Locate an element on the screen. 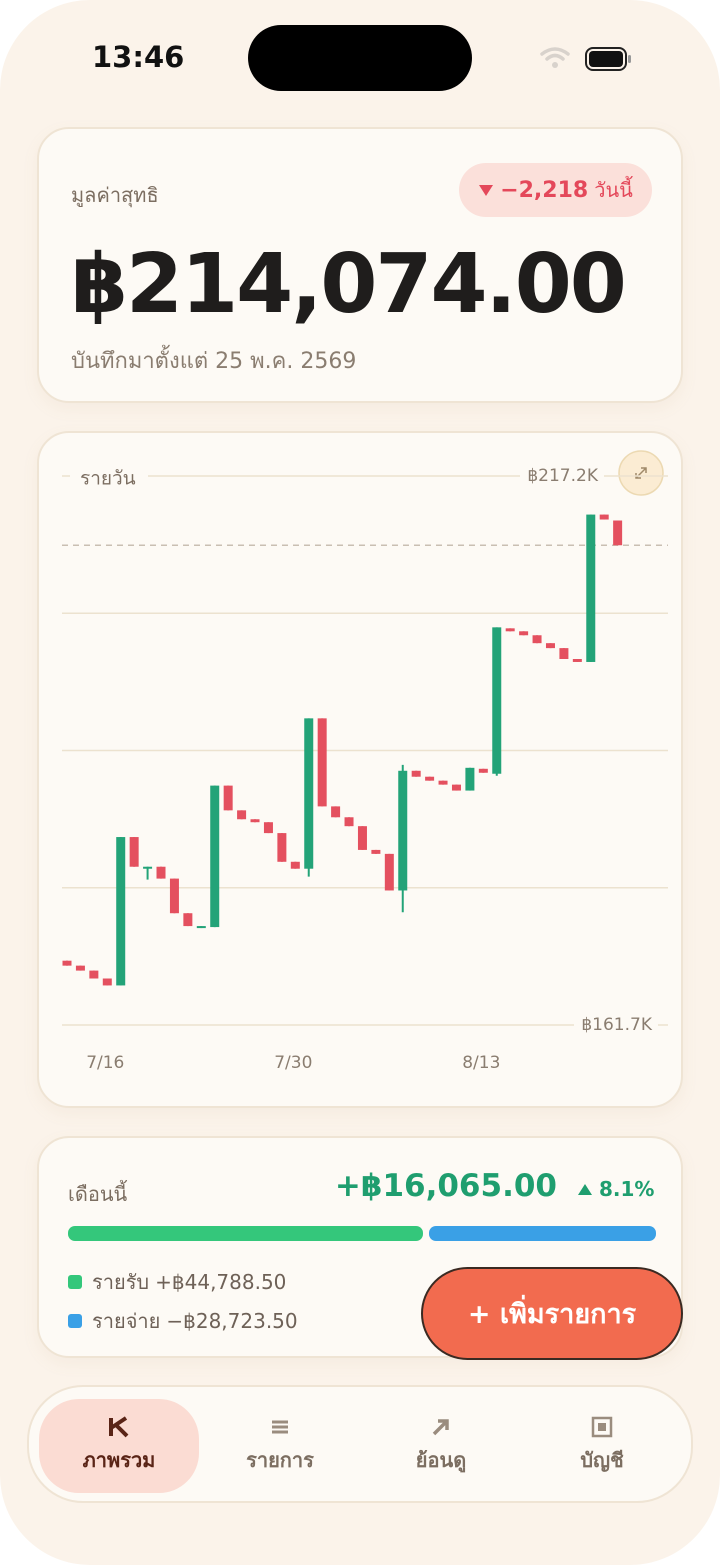 This screenshot has width=720, height=1565. x-tick-label: 8/13 is located at coordinates (481, 1063).